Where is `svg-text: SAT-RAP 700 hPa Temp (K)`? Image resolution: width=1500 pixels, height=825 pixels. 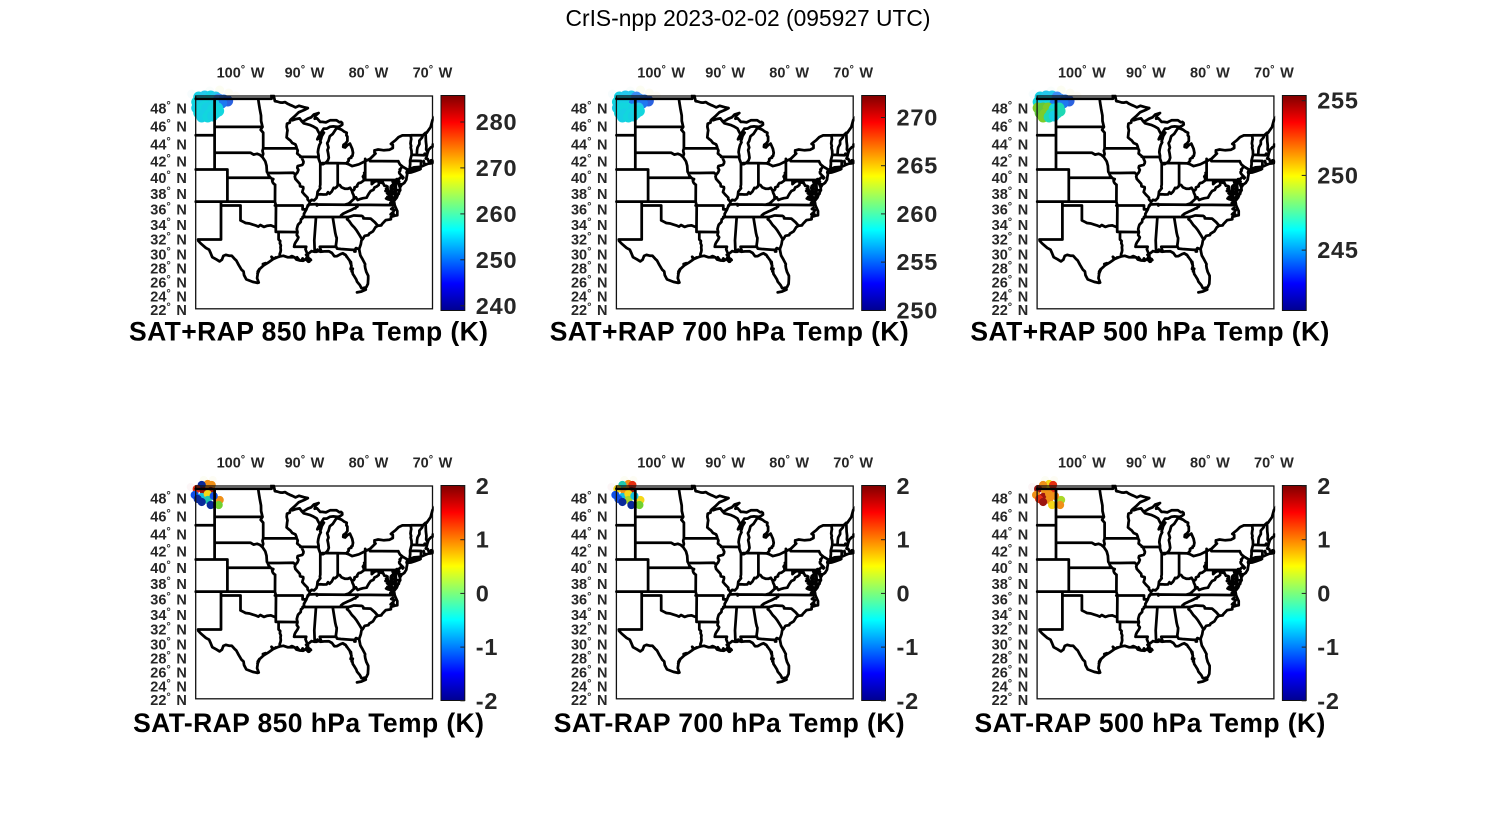
svg-text: SAT-RAP 700 hPa Temp (K) is located at coordinates (729, 723).